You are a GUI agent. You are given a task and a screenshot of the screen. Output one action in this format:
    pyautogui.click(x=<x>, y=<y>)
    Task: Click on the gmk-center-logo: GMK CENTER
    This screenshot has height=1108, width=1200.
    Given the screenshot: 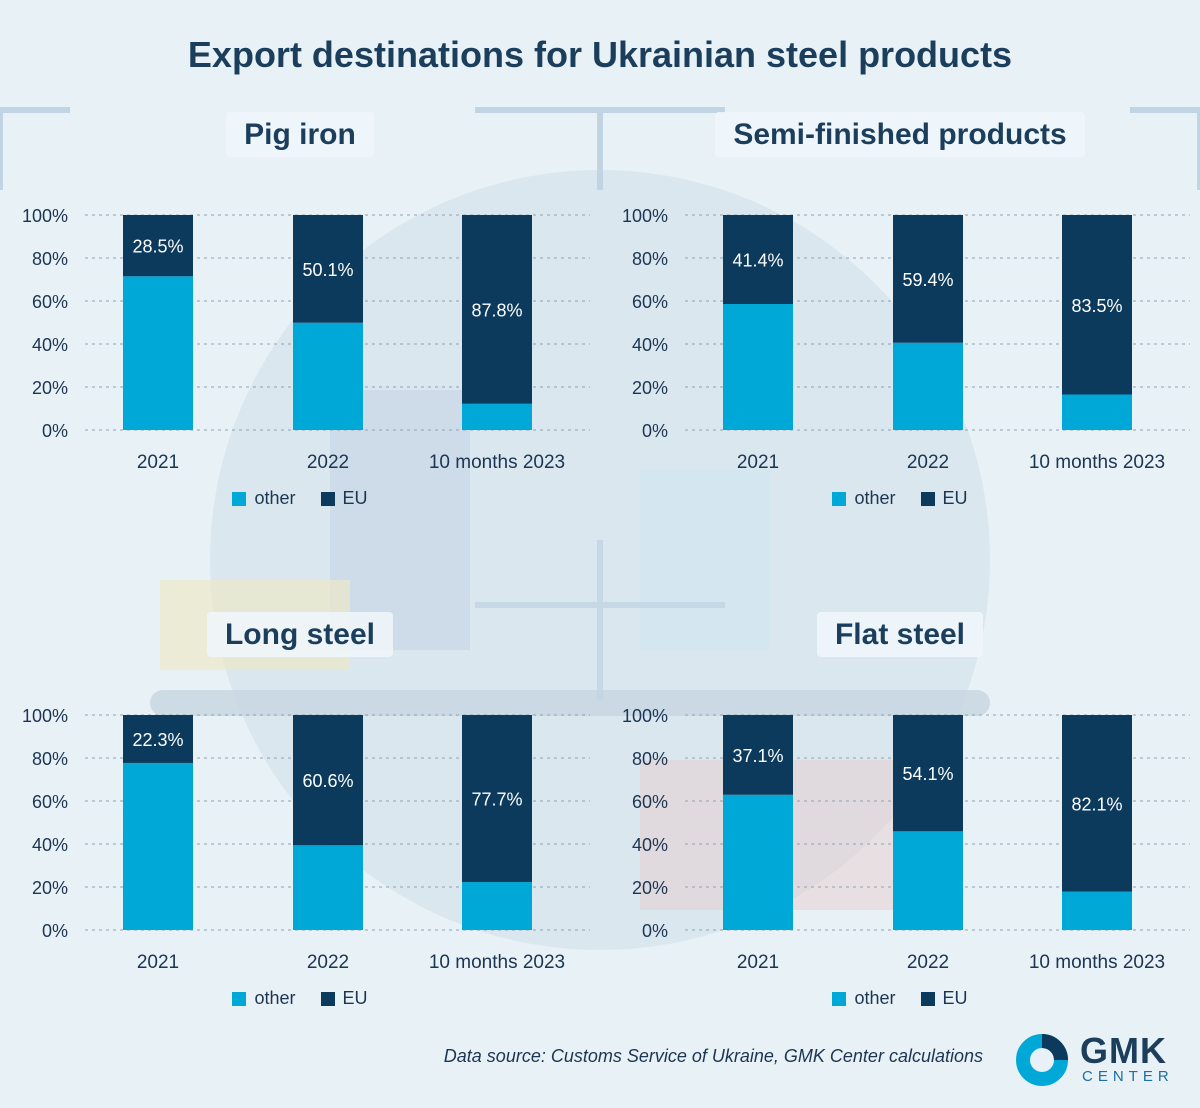 What is the action you would take?
    pyautogui.click(x=1099, y=1060)
    